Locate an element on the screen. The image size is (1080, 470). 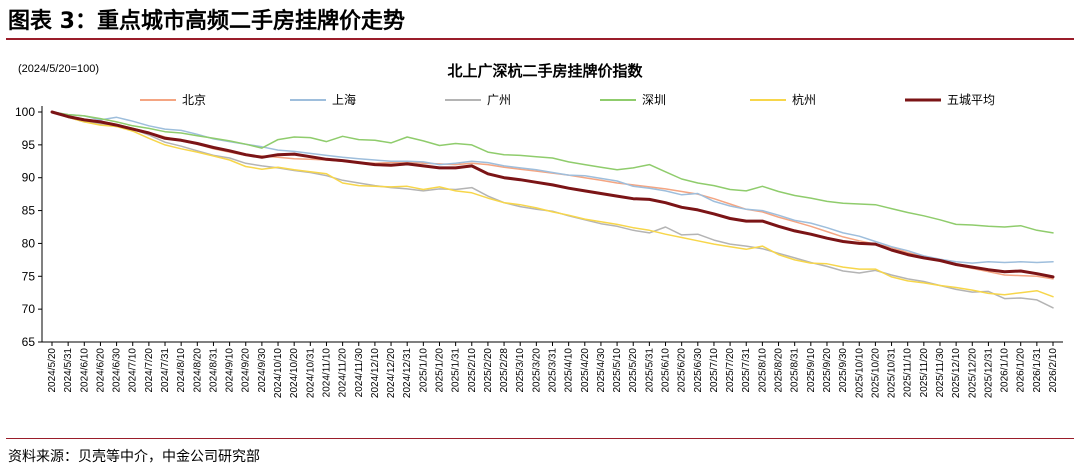
legend-label-杭州: 杭州 is located at coordinates (804, 99).